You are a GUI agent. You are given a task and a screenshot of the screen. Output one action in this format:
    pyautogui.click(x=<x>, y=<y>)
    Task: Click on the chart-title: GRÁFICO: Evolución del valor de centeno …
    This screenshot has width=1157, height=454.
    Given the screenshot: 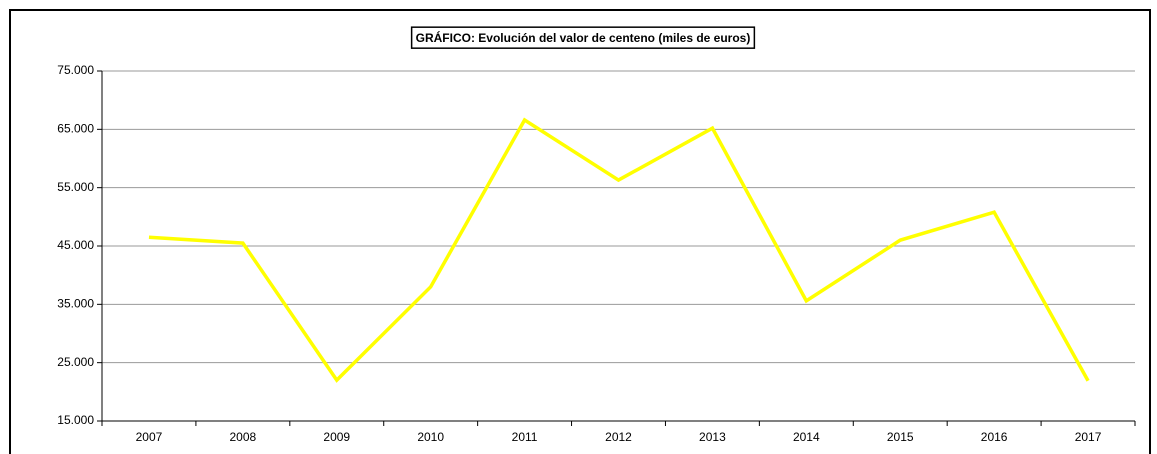 What is the action you would take?
    pyautogui.click(x=583, y=37)
    